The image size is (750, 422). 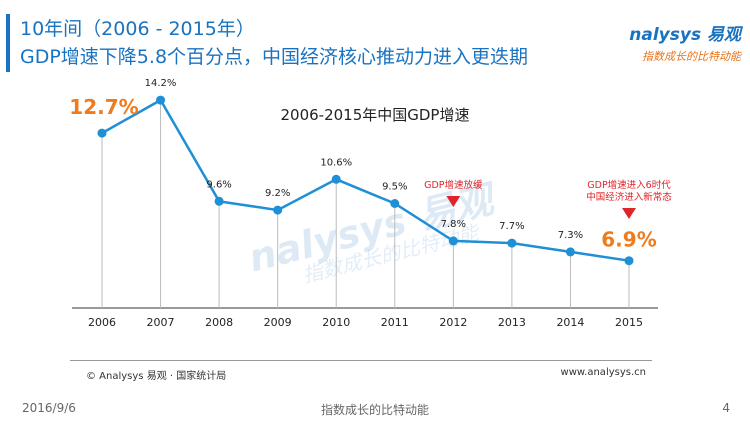 I want to click on x-tick-label-2009: 2009, so click(x=278, y=322).